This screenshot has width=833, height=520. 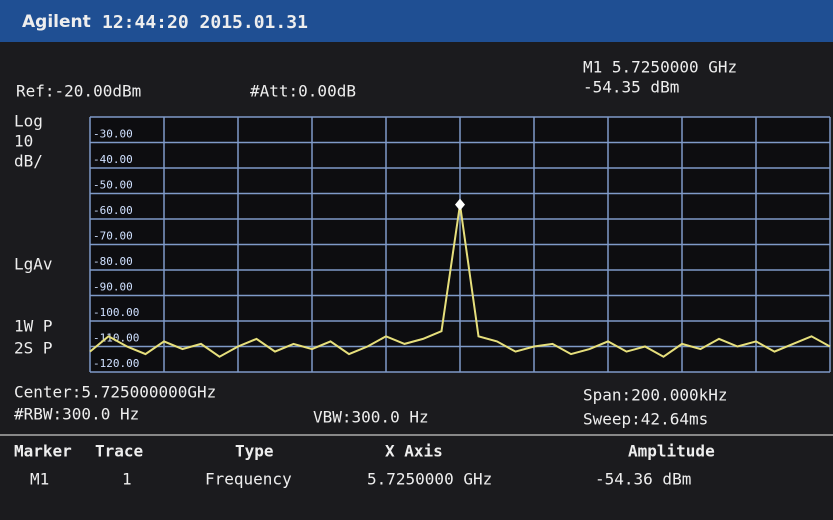 I want to click on sweep: Sweep:42.64ms, so click(x=645, y=419).